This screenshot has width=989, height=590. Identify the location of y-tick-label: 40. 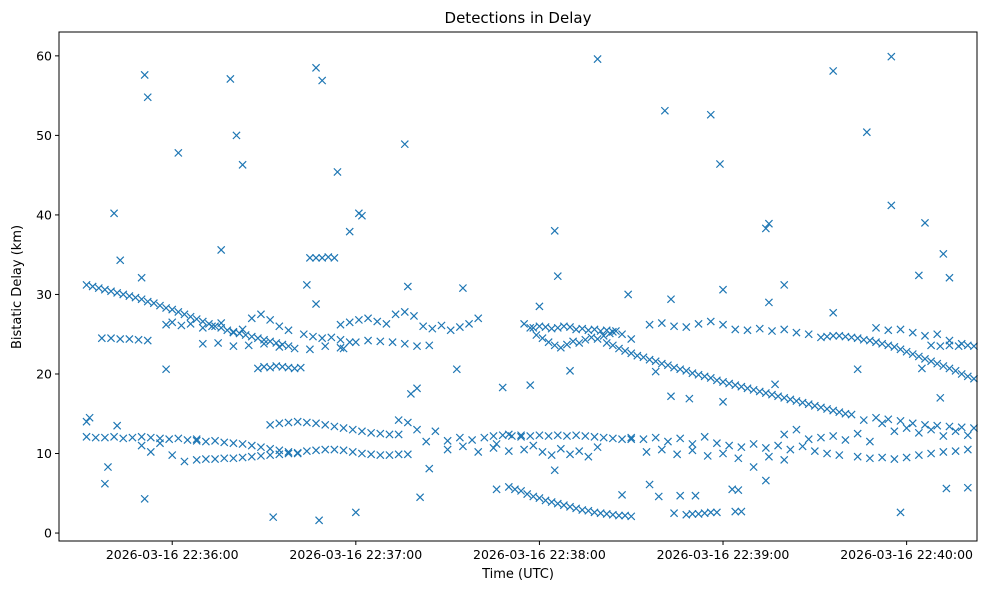
(44, 214).